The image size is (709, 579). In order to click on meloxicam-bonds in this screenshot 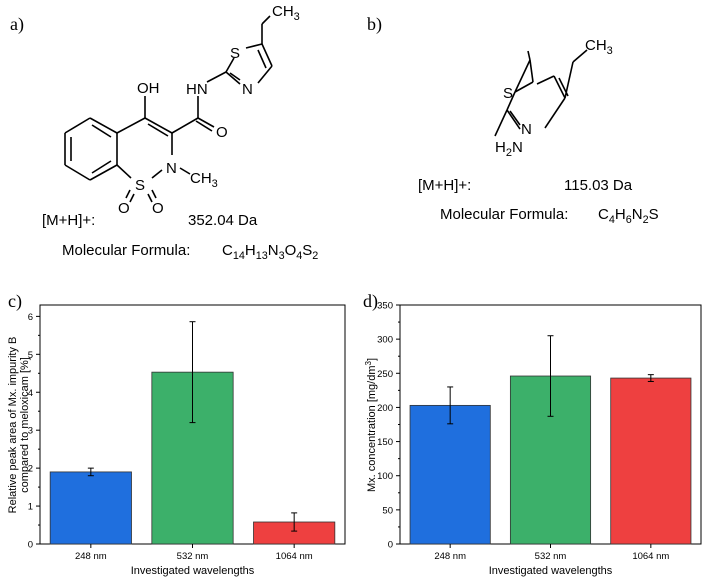, I will do `click(168, 109)`.